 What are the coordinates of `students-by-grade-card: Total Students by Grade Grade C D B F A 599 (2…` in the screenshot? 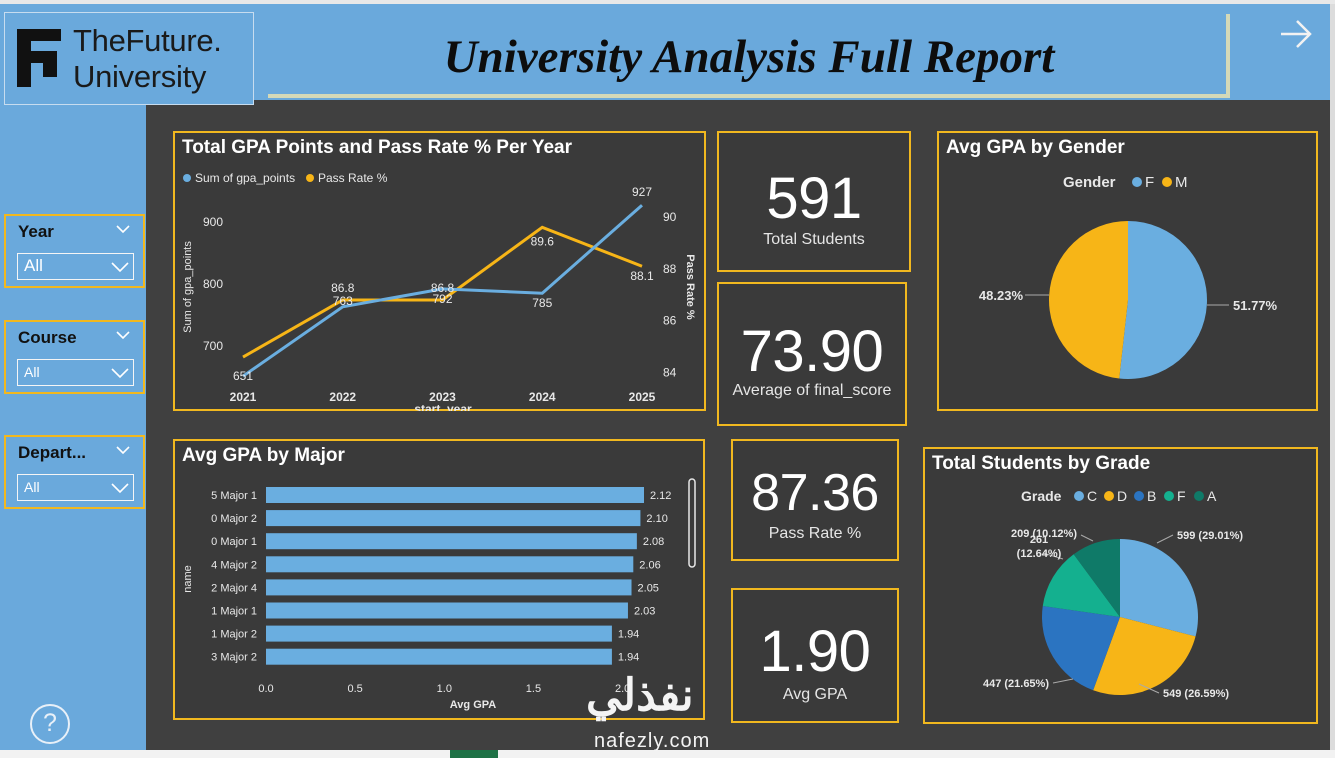 It's located at (1120, 585).